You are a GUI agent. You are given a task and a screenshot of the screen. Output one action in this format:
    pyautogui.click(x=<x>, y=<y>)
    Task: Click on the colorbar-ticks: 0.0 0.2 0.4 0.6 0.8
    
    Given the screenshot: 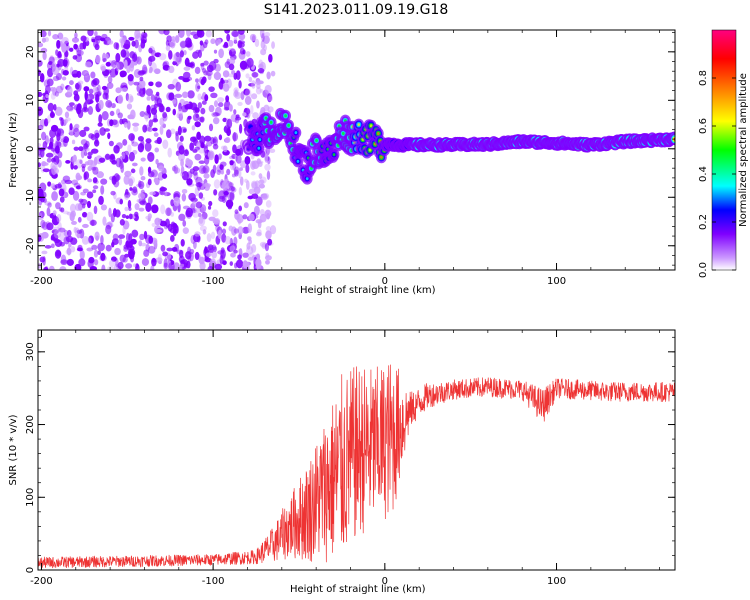 What is the action you would take?
    pyautogui.click(x=717, y=174)
    